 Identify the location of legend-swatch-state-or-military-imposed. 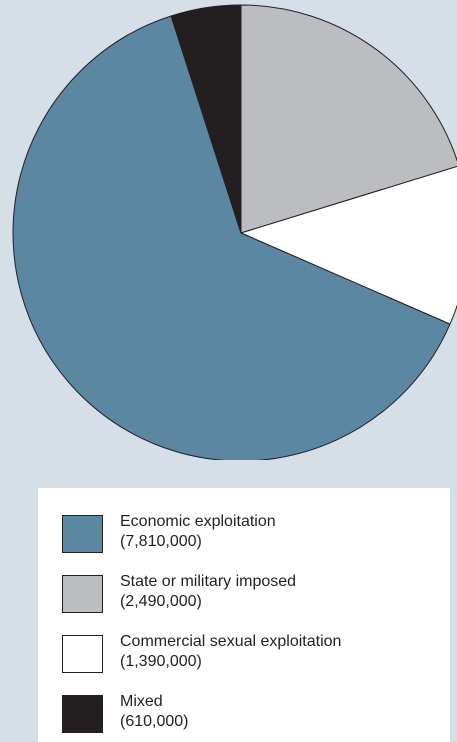
(82, 594).